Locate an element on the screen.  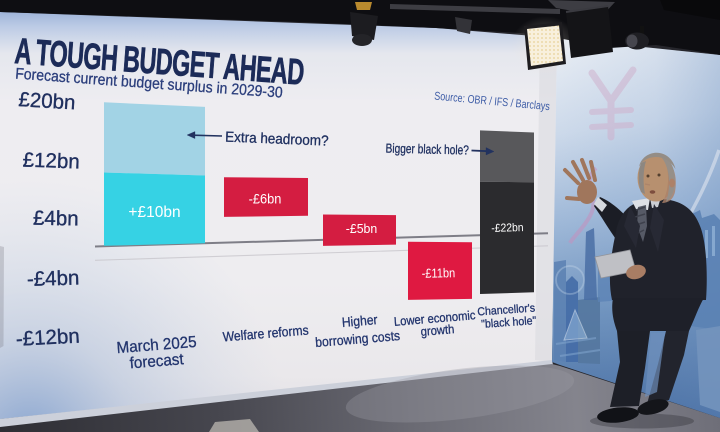
svg-text: "black hole" is located at coordinates (509, 323).